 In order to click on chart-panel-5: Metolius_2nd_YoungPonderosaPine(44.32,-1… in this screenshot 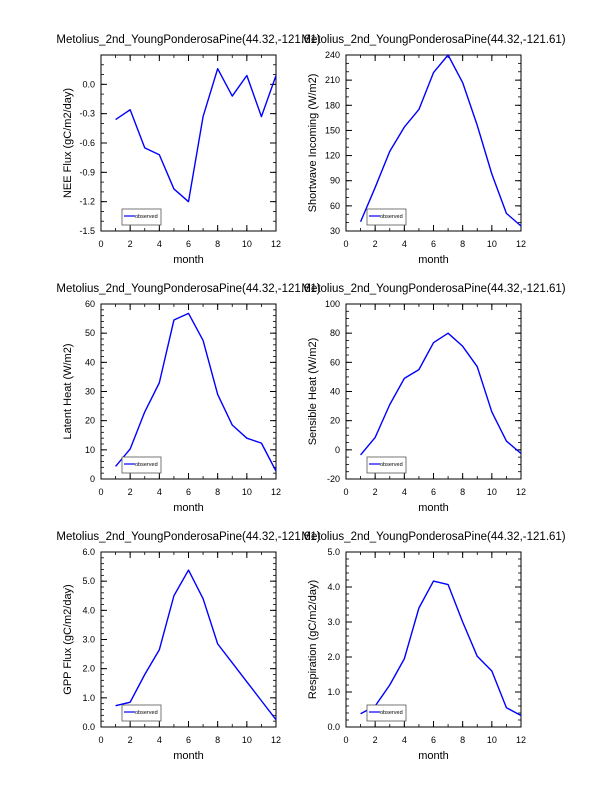, I will do `click(188, 646)`.